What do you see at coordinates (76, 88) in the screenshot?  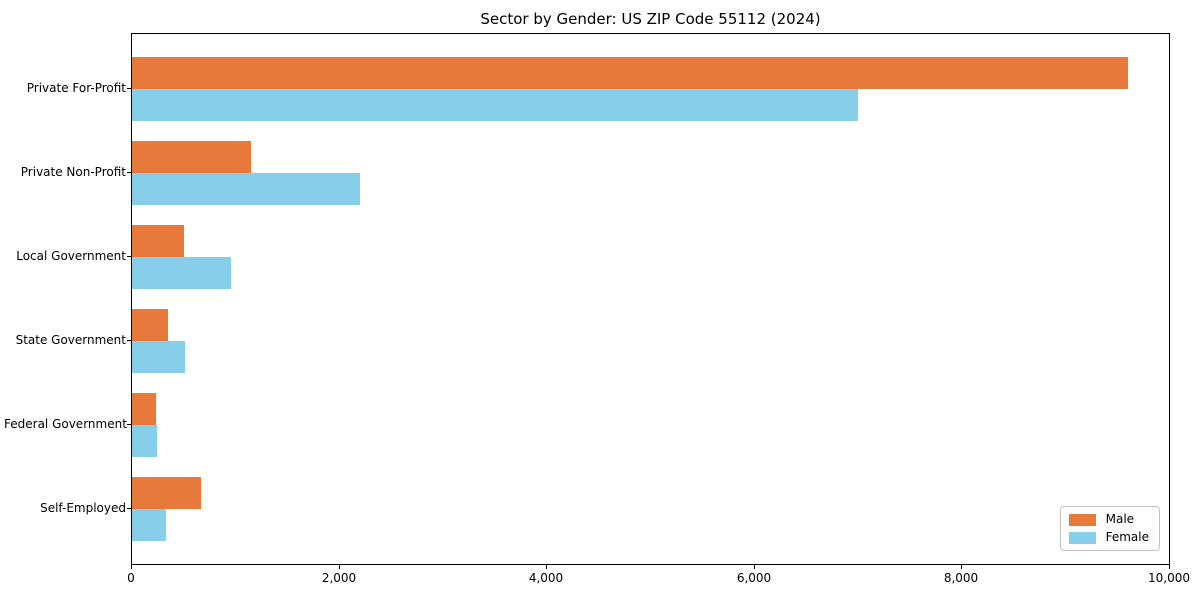 I see `y-axis-label-0: Private For-Profit` at bounding box center [76, 88].